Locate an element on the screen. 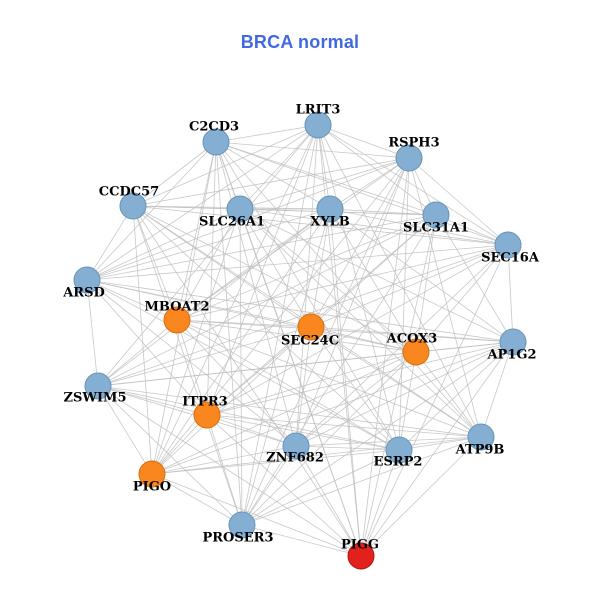  node-label-ATP9B: ATP9B is located at coordinates (480, 450).